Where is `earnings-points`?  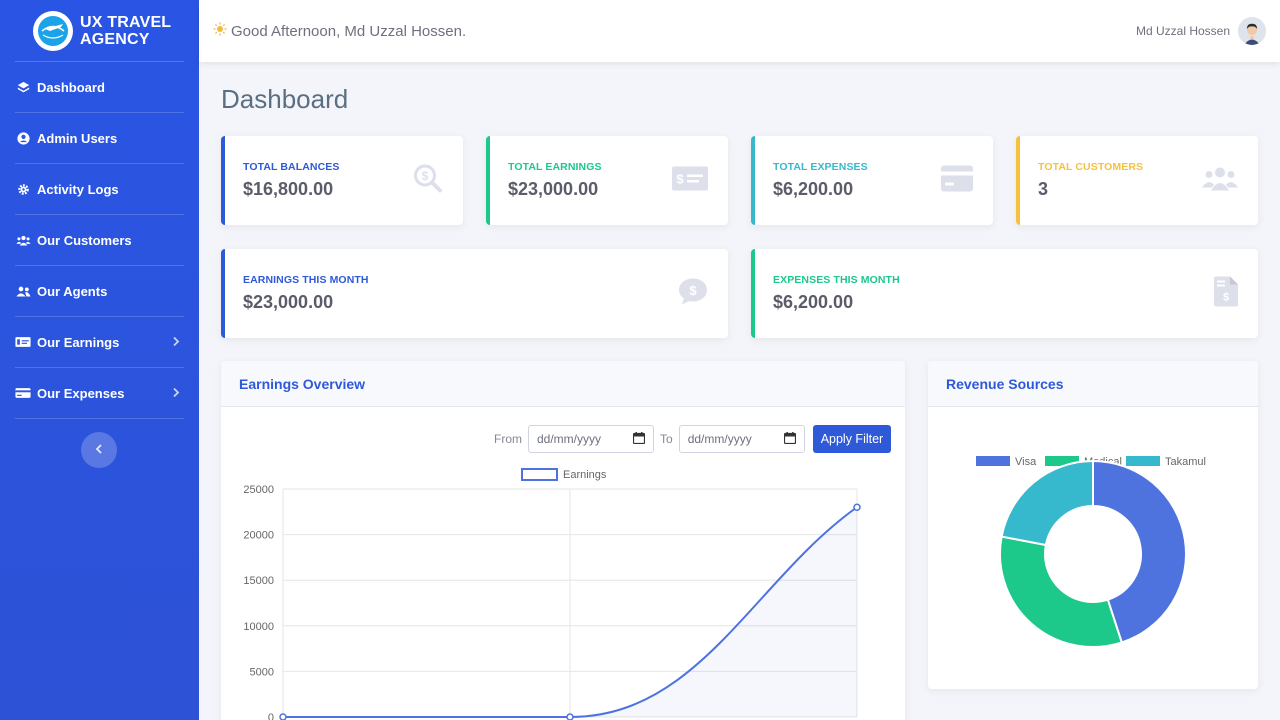
earnings-points is located at coordinates (570, 611).